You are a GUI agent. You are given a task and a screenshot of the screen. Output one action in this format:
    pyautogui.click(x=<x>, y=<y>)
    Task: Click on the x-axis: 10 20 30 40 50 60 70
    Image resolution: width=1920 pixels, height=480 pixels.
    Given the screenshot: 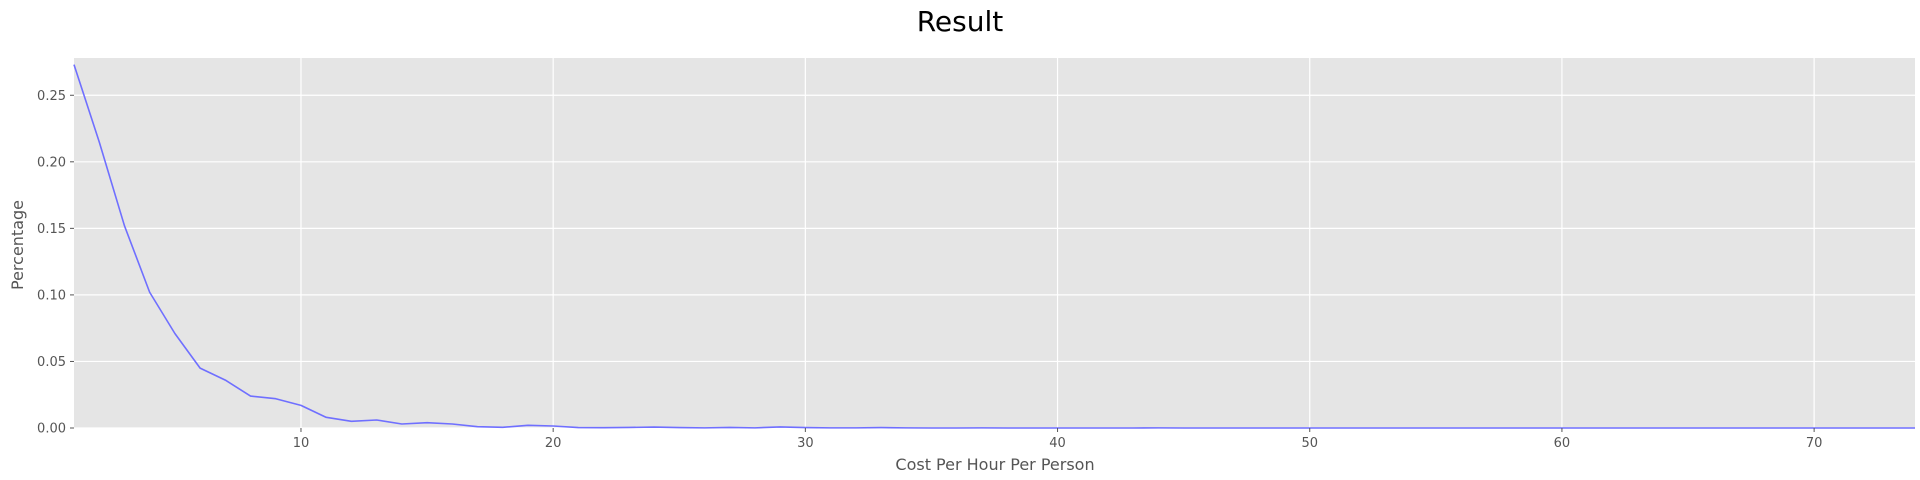 What is the action you would take?
    pyautogui.click(x=1058, y=439)
    